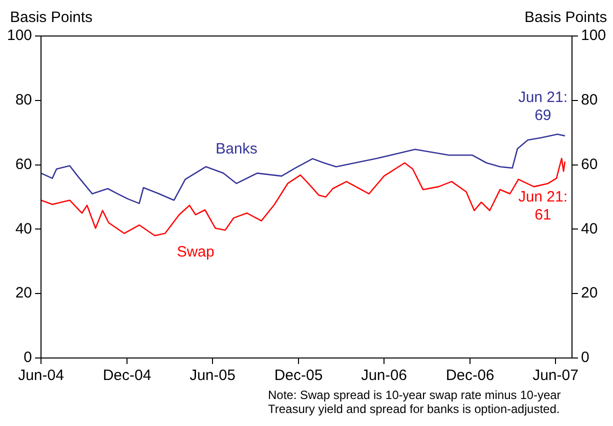  What do you see at coordinates (543, 206) in the screenshot?
I see `annotation: Jun 21: 61` at bounding box center [543, 206].